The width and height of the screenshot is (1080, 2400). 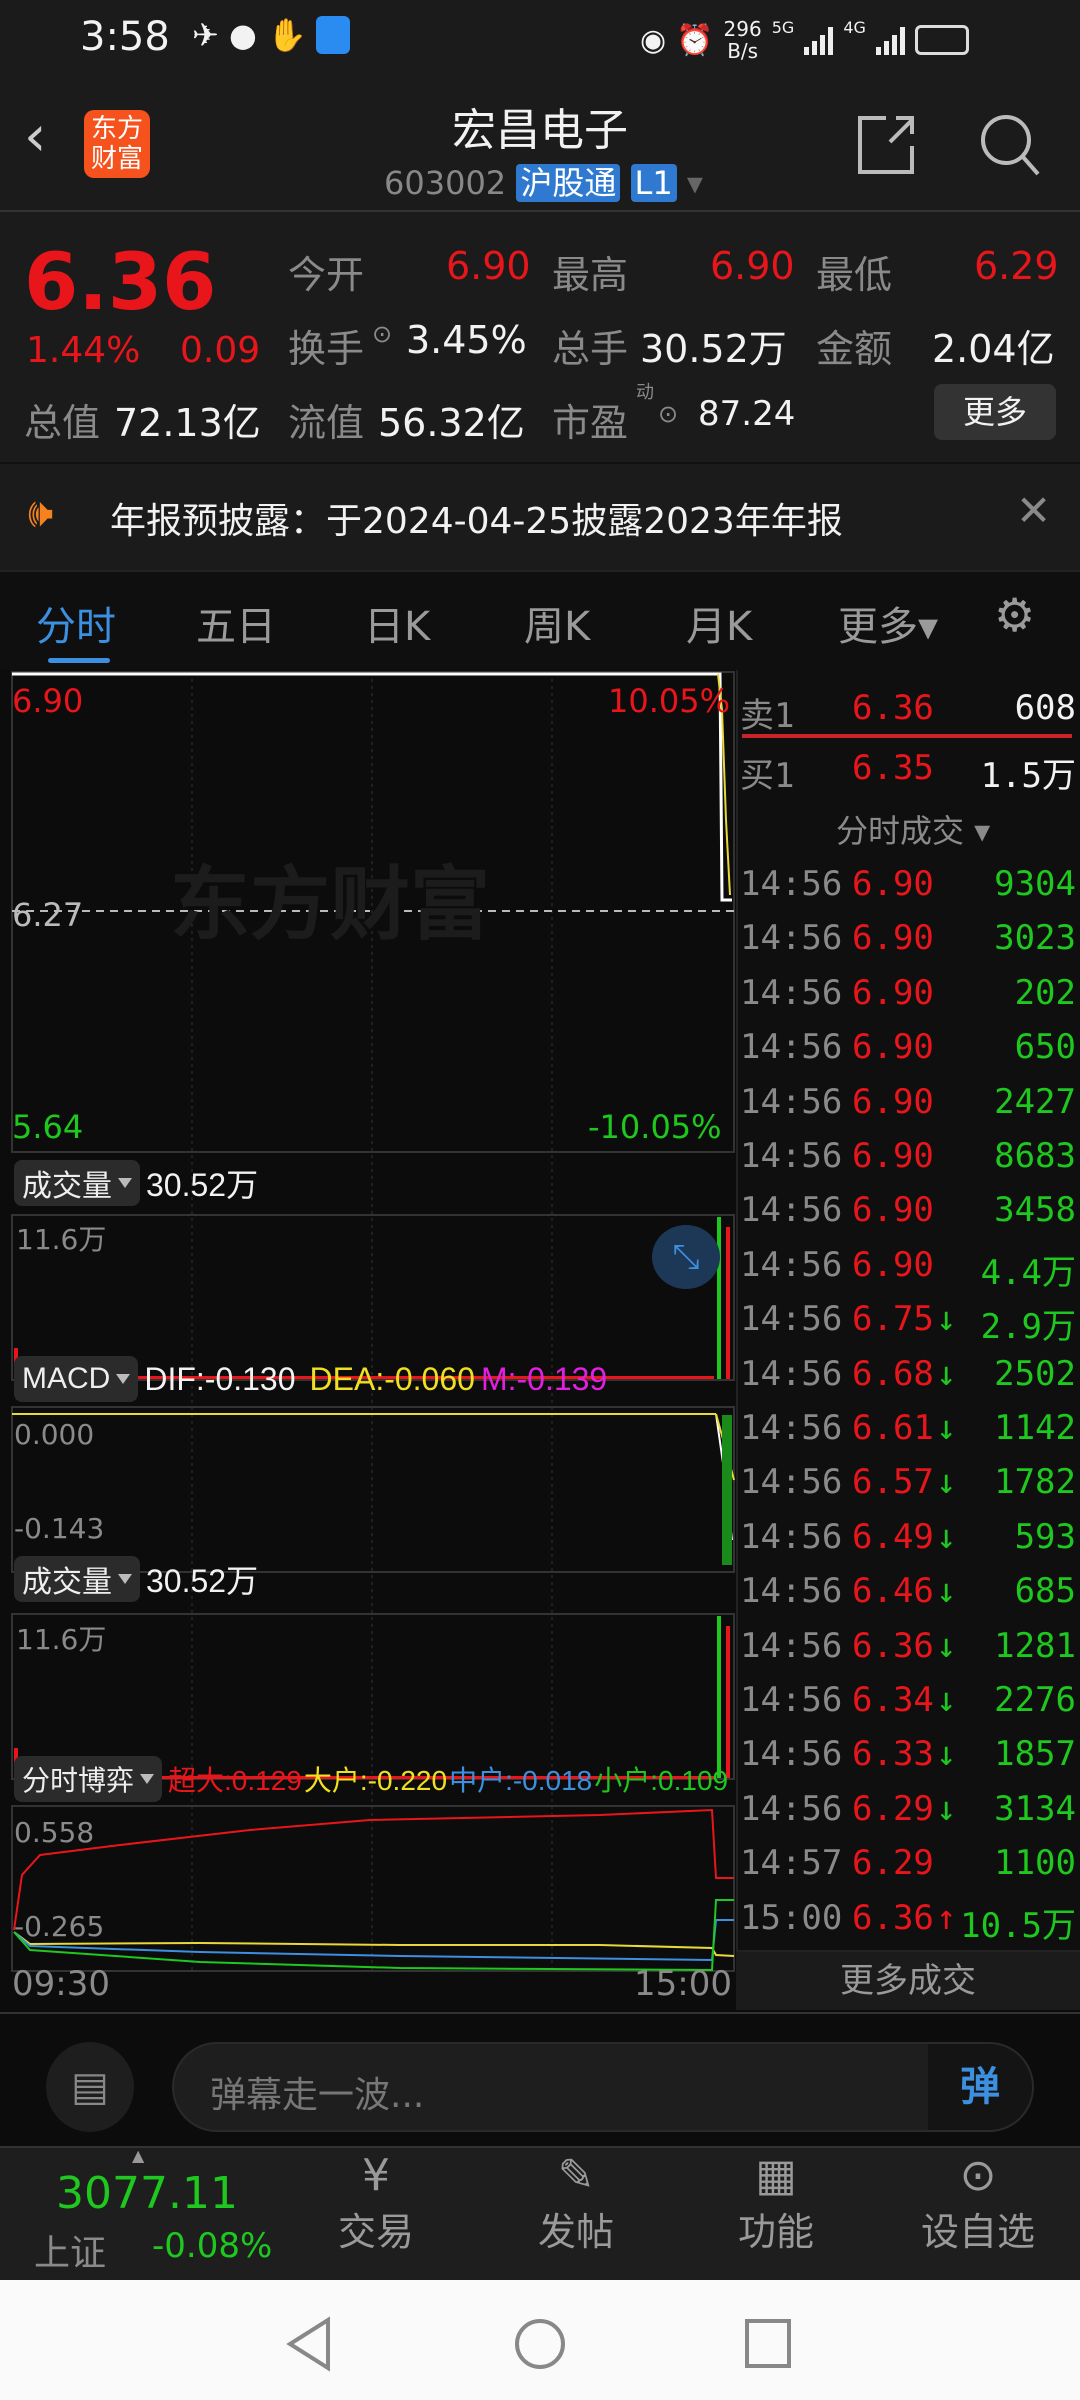 What do you see at coordinates (1035, 1645) in the screenshot?
I see `tick-volume: 1281` at bounding box center [1035, 1645].